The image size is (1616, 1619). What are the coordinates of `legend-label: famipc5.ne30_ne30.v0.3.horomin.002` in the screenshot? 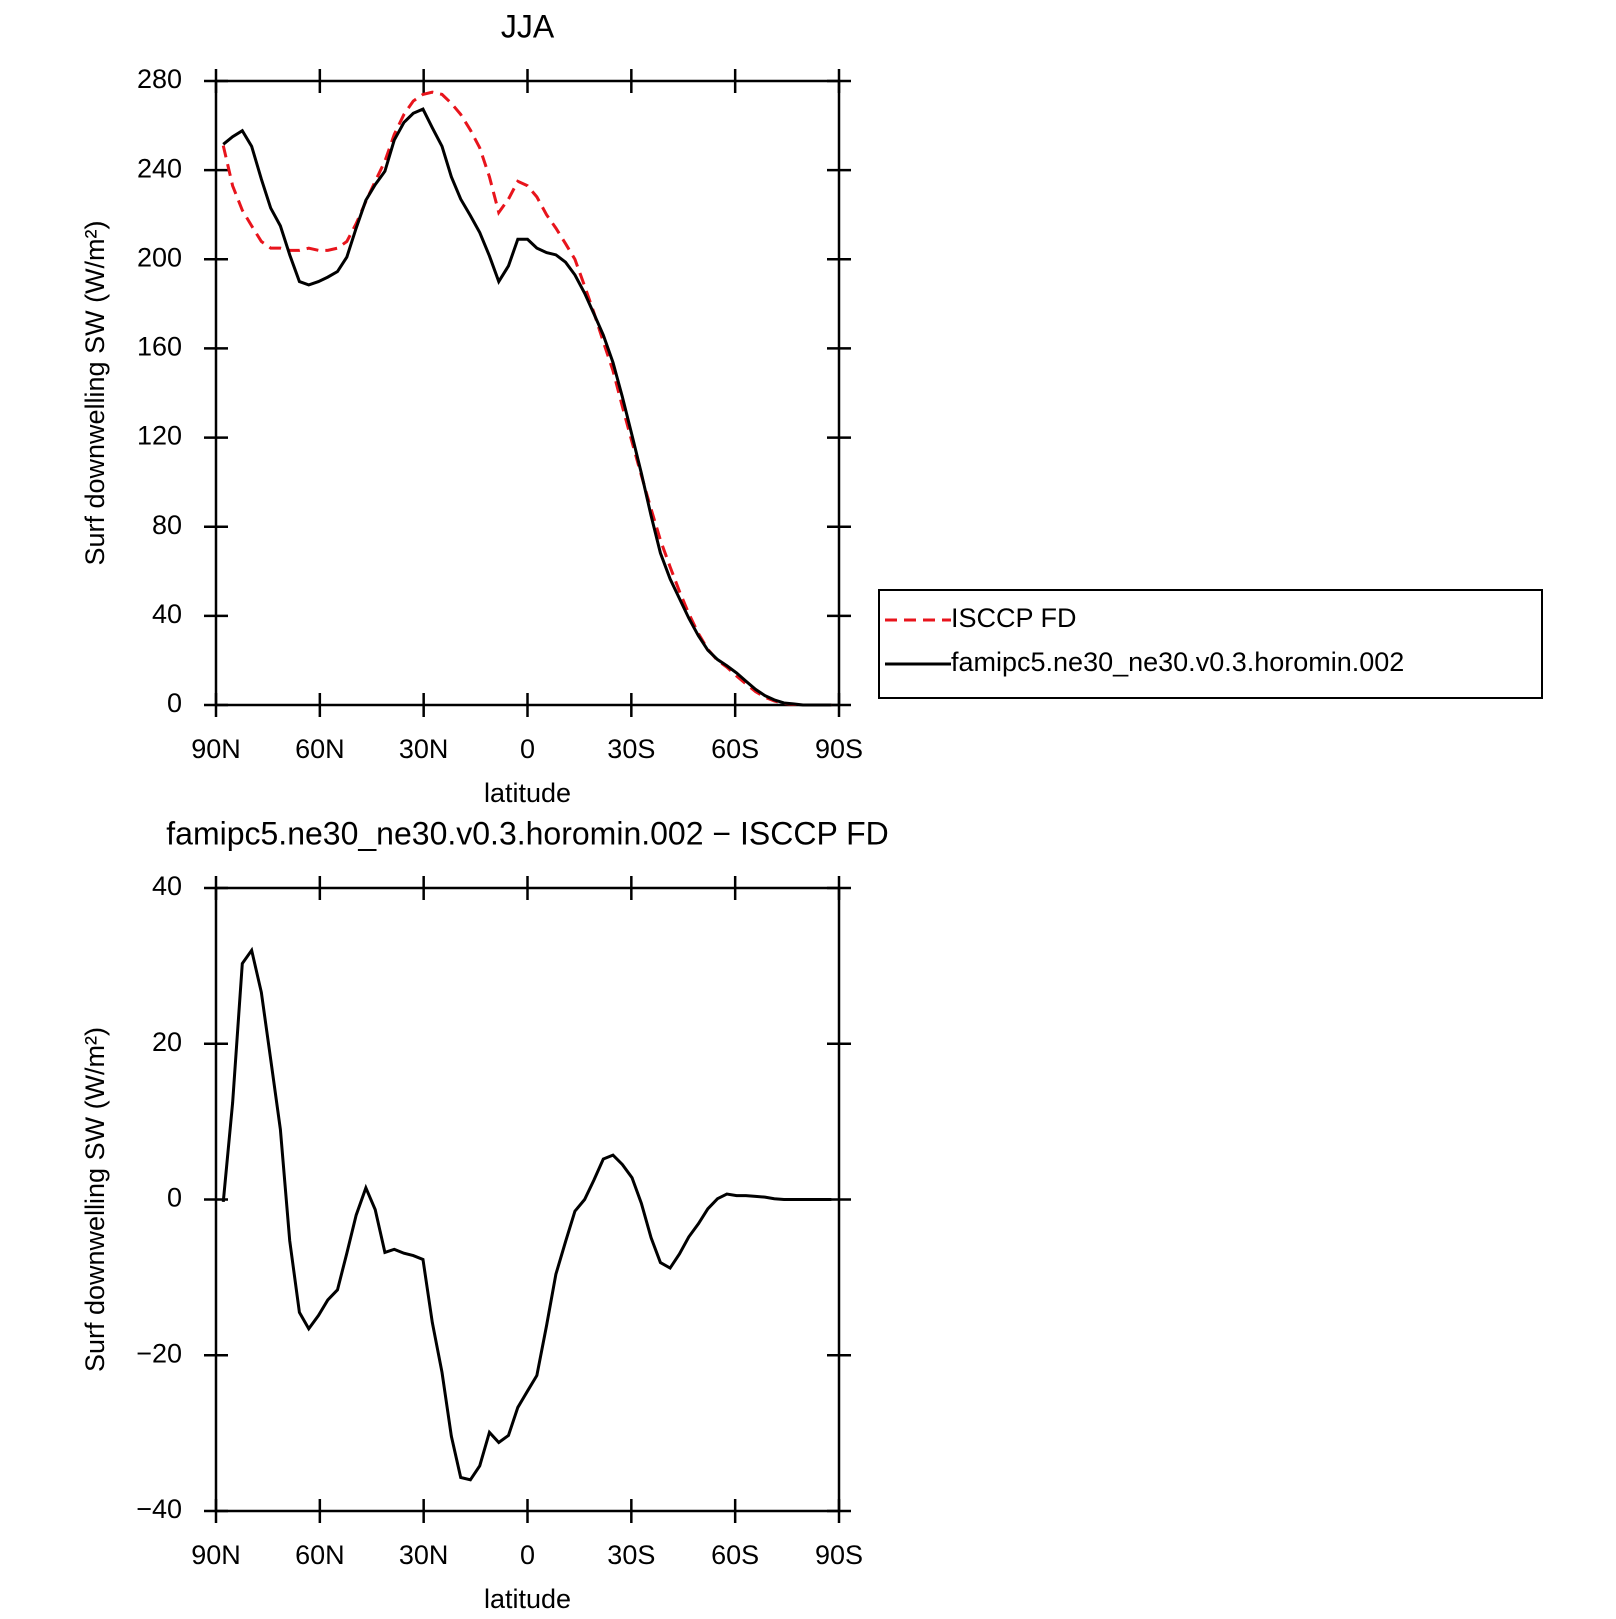 It's located at (1177, 662).